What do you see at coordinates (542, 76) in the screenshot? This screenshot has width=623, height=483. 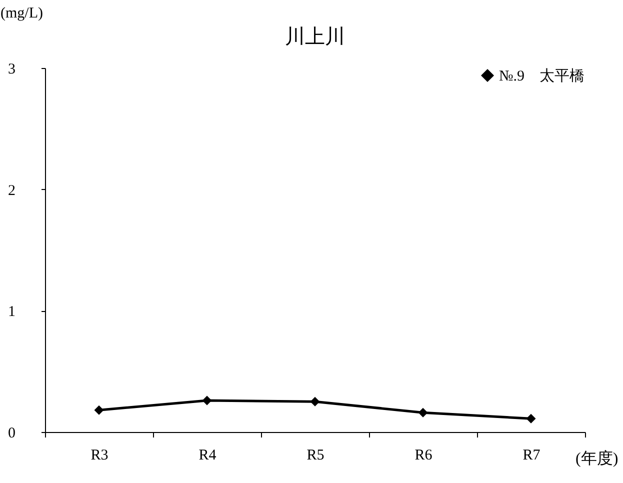 I see `legend-label: №.9 太平橋` at bounding box center [542, 76].